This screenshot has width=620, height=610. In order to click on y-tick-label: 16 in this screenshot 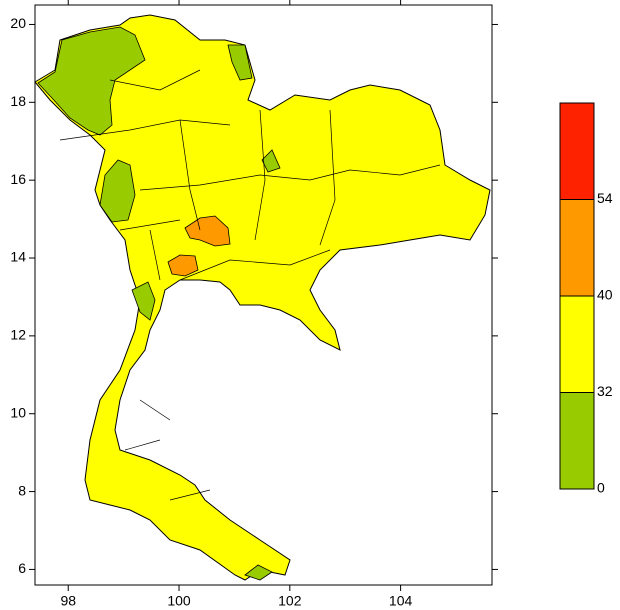, I will do `click(18, 179)`.